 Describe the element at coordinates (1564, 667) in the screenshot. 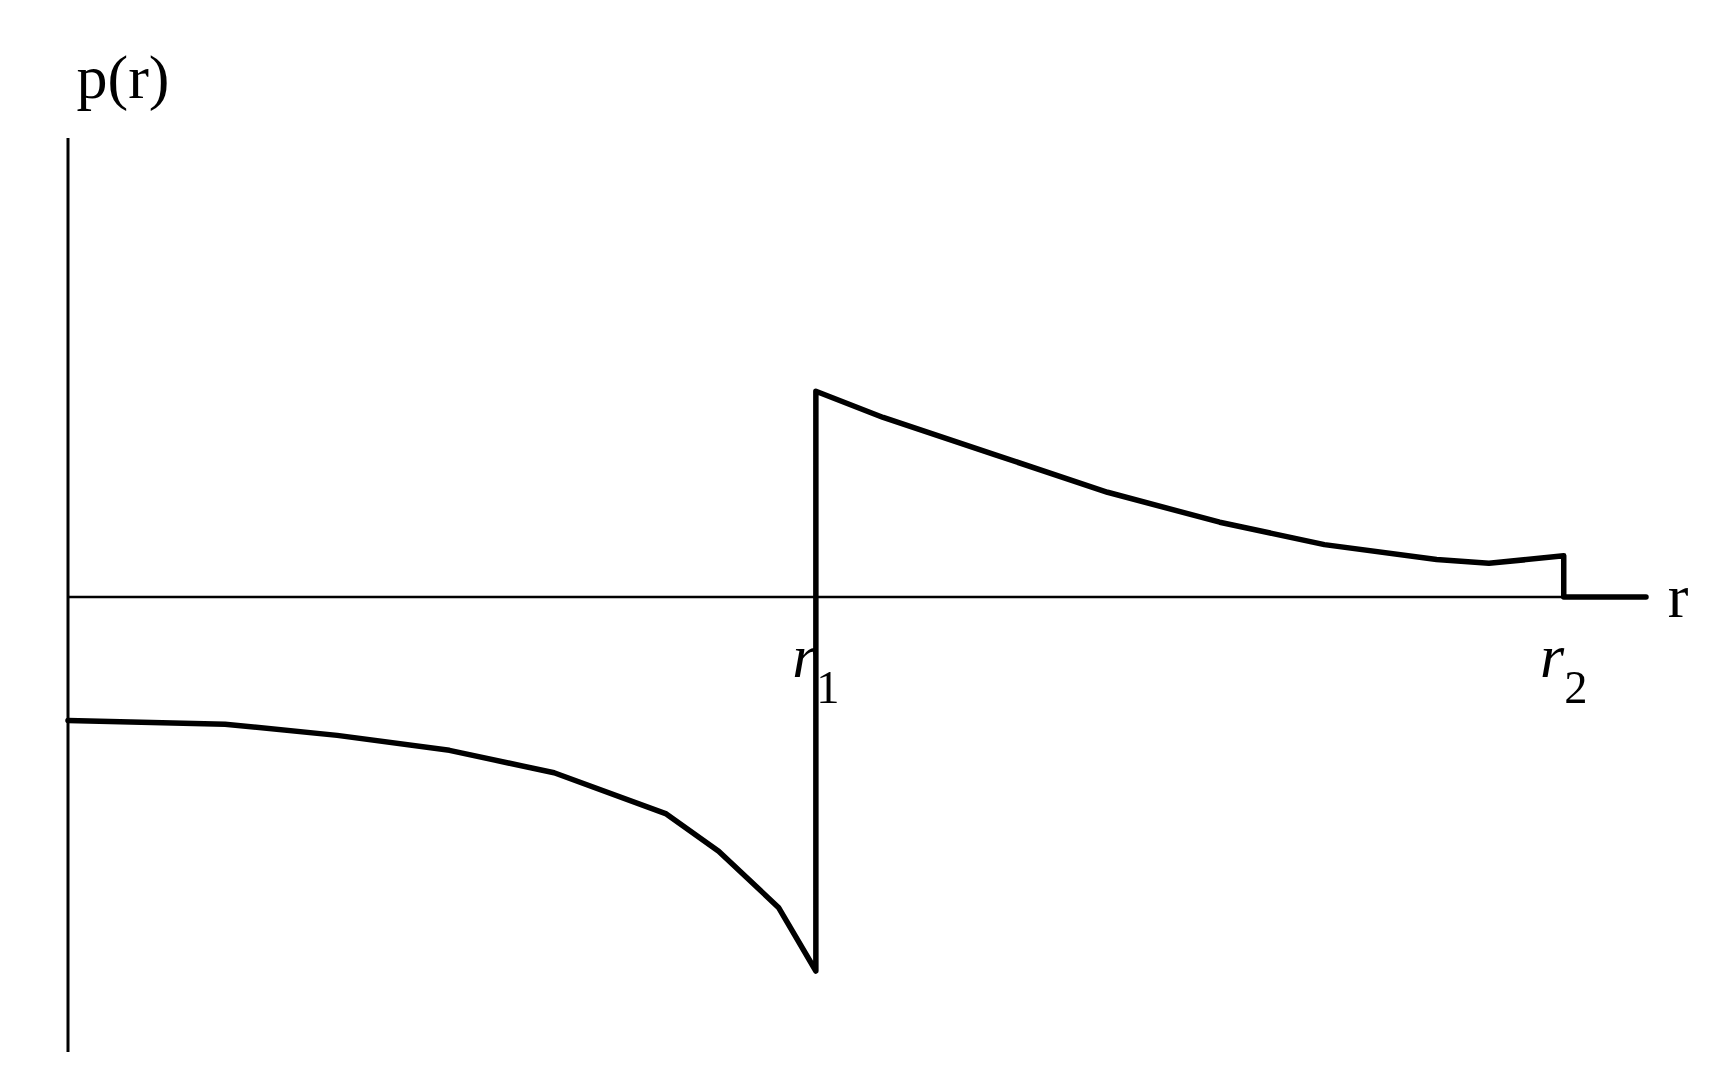

I see `x-tick-label: r$_{2}$` at that location.